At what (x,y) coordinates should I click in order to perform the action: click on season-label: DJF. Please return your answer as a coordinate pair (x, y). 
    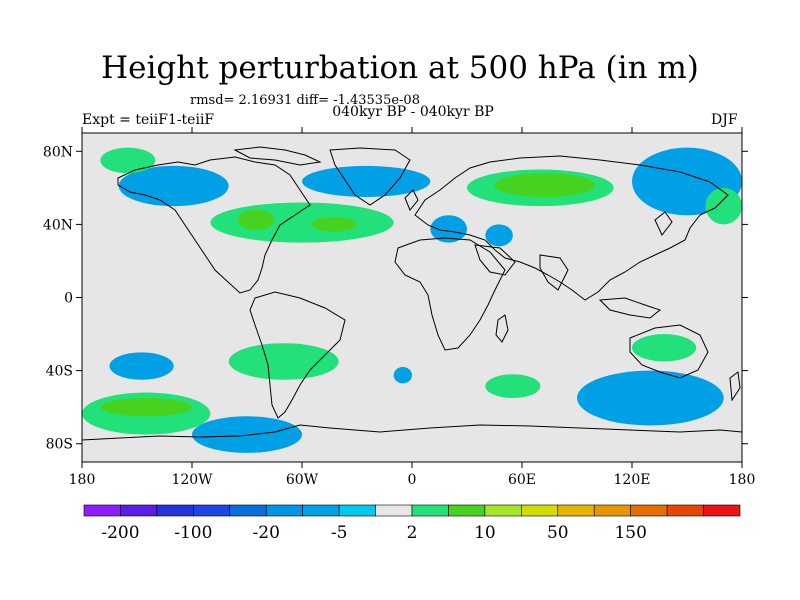
    Looking at the image, I should click on (724, 120).